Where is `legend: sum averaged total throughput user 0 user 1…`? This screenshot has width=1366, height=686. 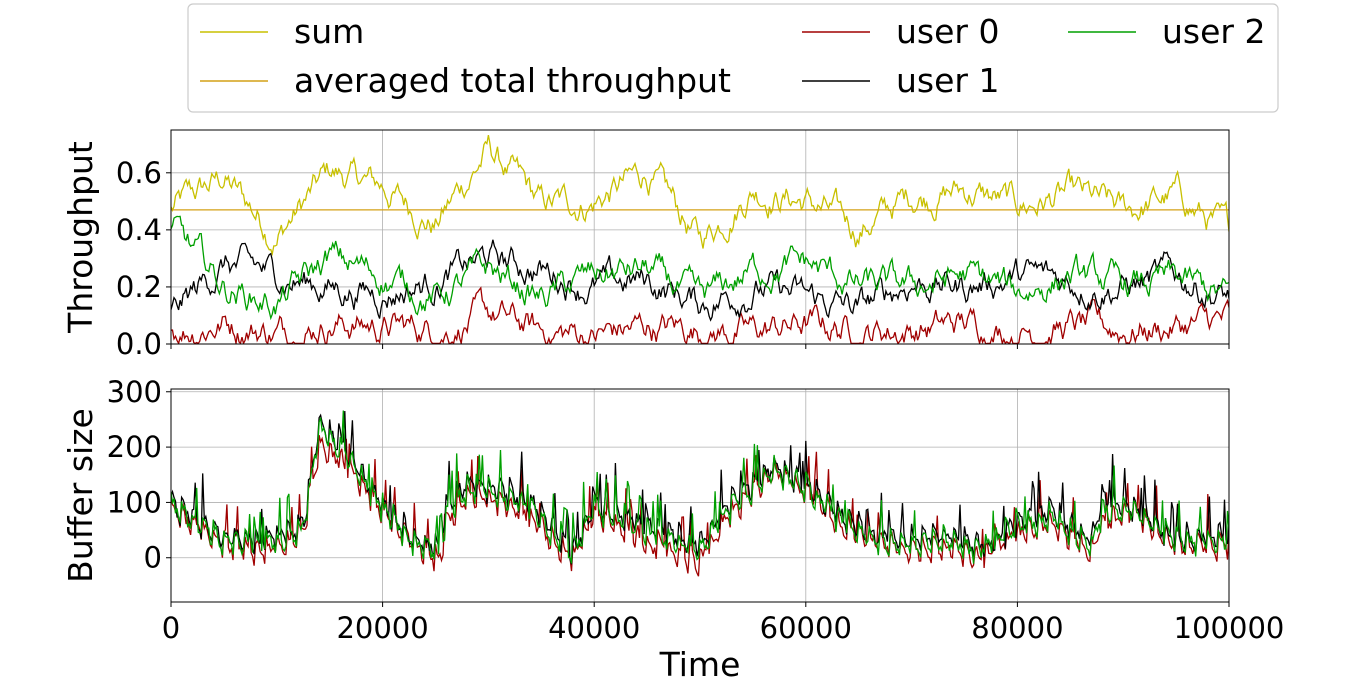 legend: sum averaged total throughput user 0 user 1… is located at coordinates (733, 58).